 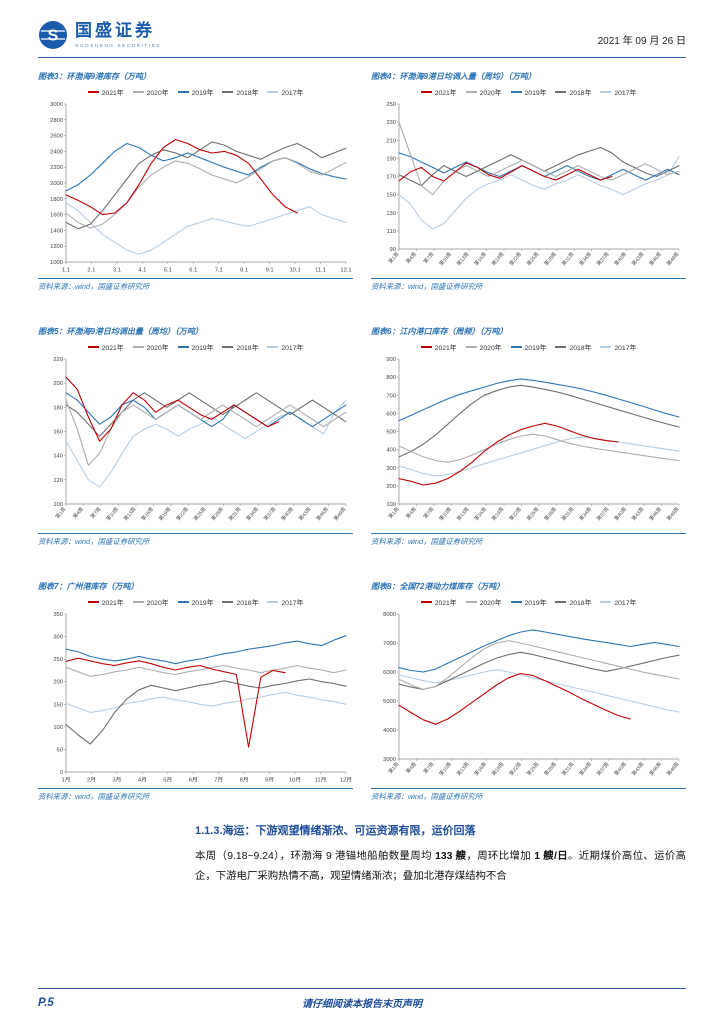 What do you see at coordinates (91, 780) in the screenshot?
I see `svg-text: 2月` at bounding box center [91, 780].